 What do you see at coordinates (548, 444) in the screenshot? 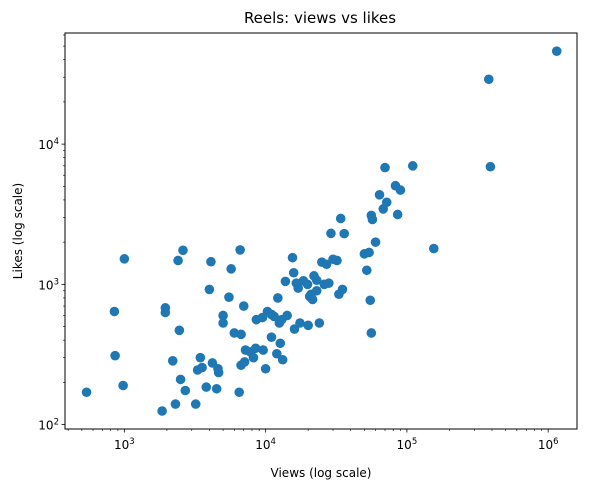
I see `x-tick-label: 106` at bounding box center [548, 444].